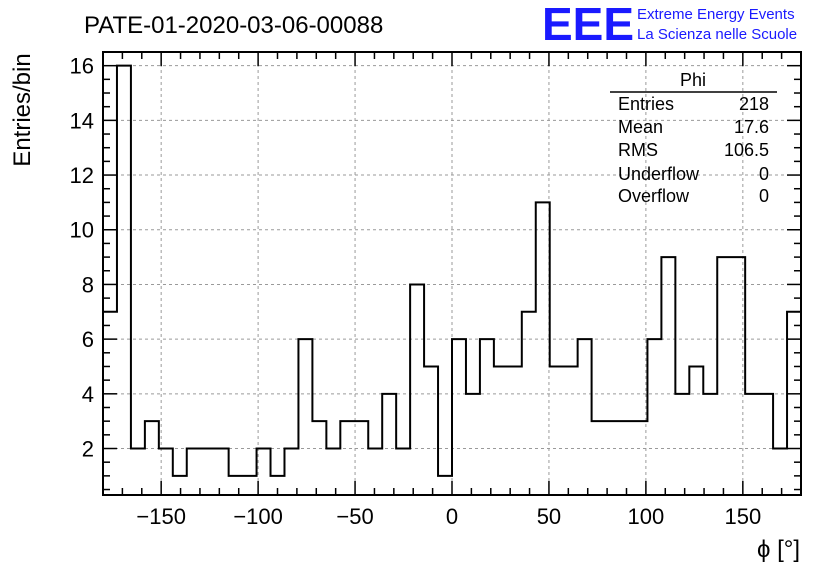  I want to click on stats-value-mean: 17.6, so click(751, 127).